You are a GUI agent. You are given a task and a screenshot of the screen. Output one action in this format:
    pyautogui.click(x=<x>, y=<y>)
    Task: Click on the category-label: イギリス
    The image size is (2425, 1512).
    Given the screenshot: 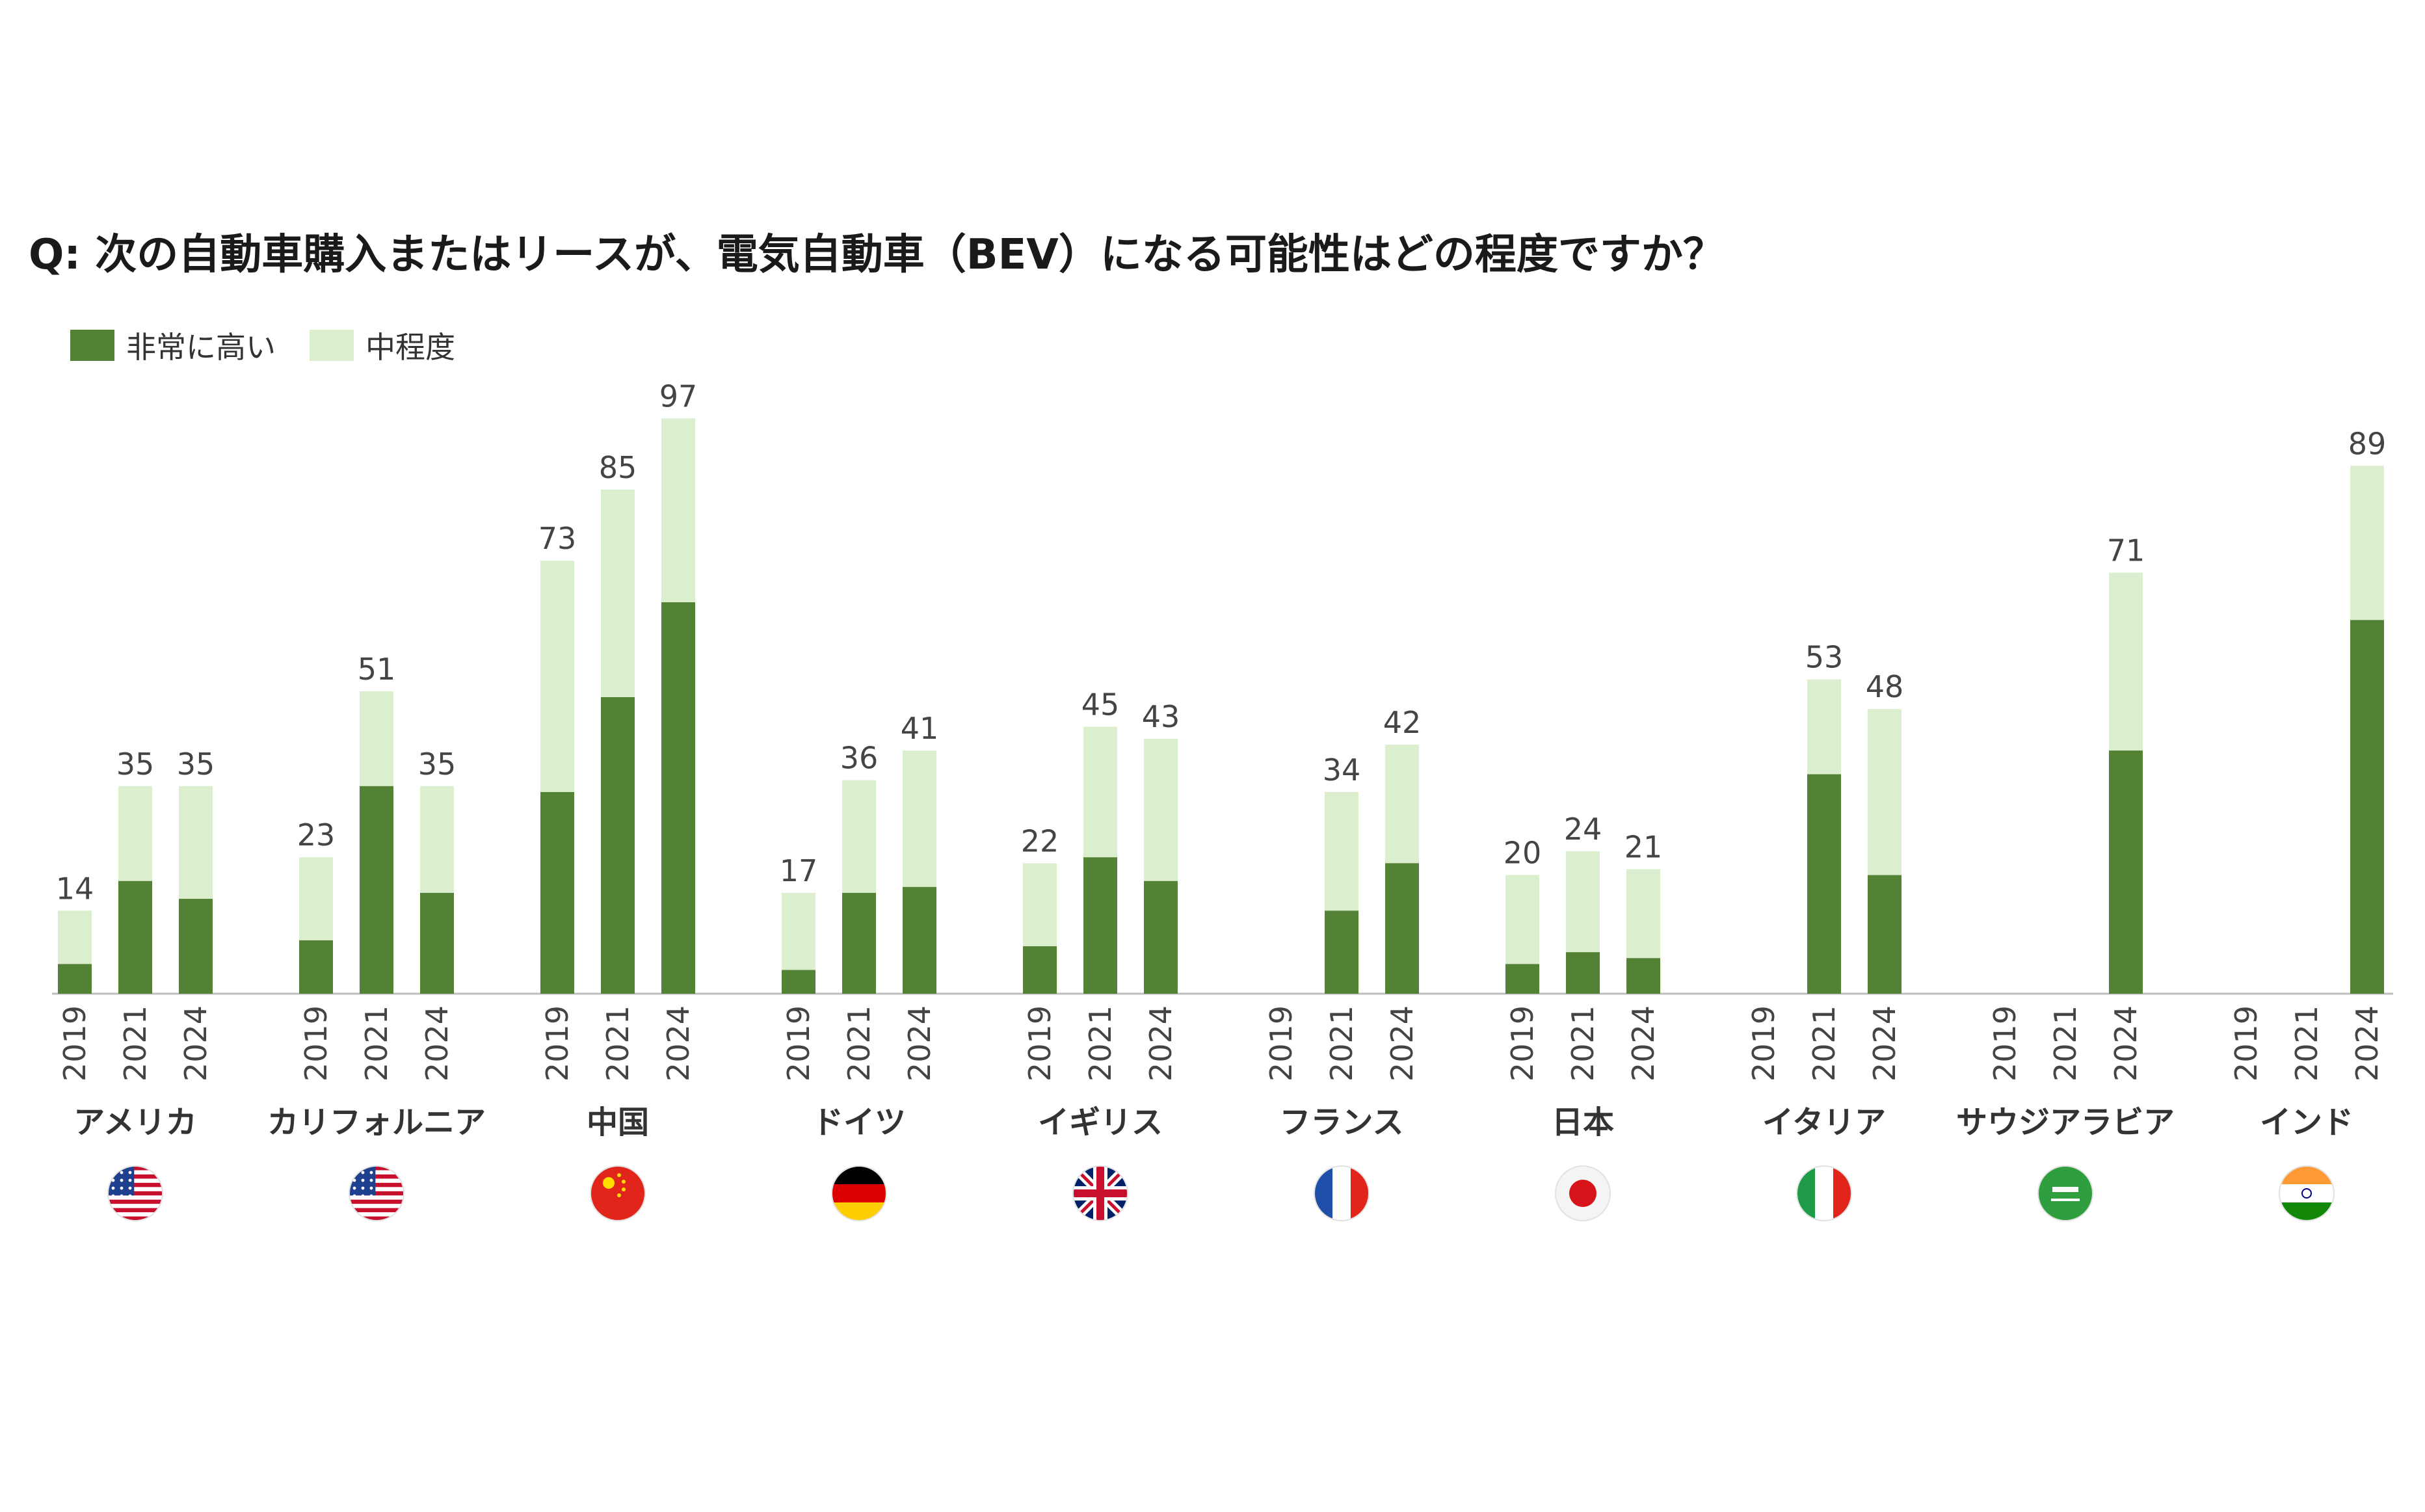 What is the action you would take?
    pyautogui.click(x=1100, y=1122)
    